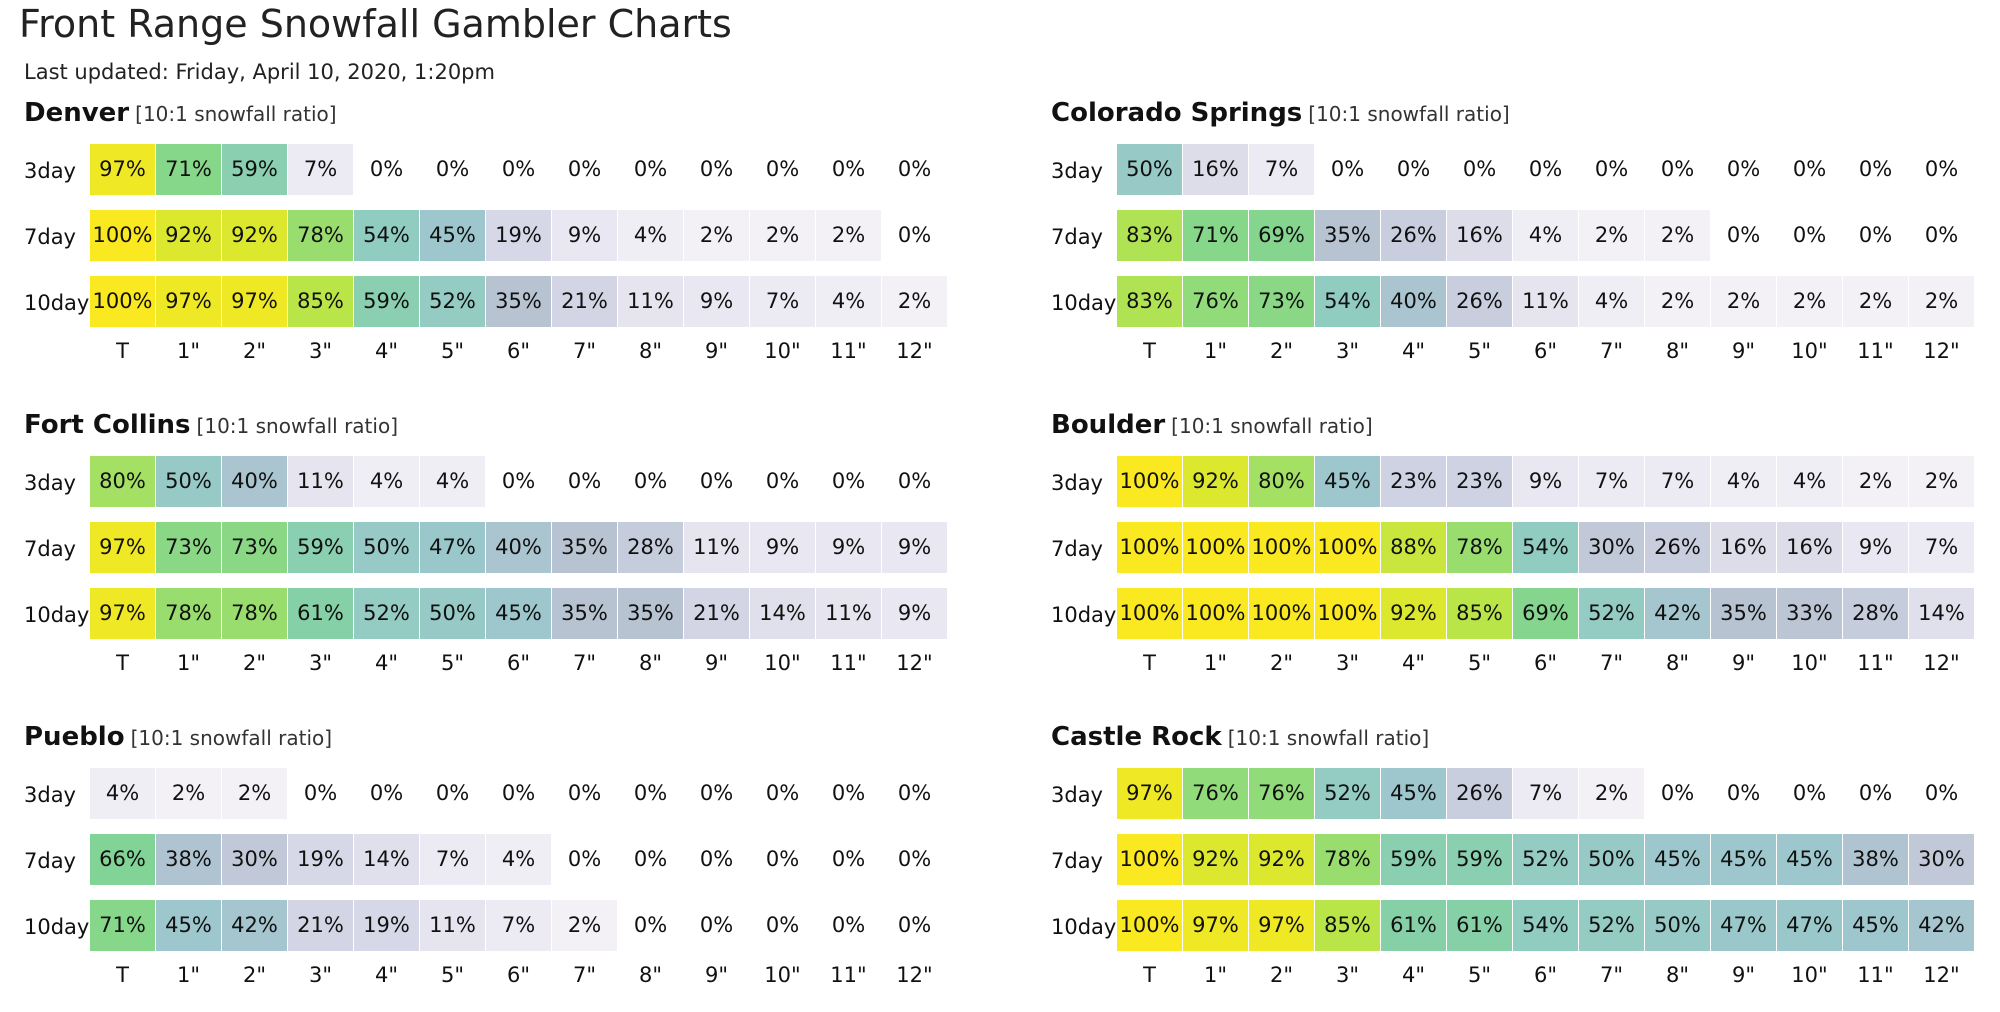 This screenshot has width=2000, height=1012. Describe the element at coordinates (1215, 169) in the screenshot. I see `heatmap-cell-3day-1in: 16%` at that location.